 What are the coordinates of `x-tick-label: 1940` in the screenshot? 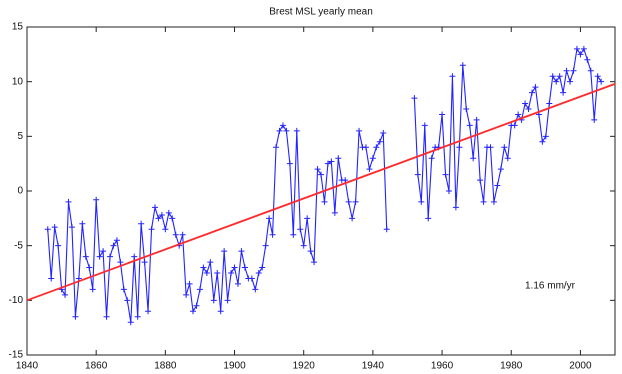 It's located at (373, 366).